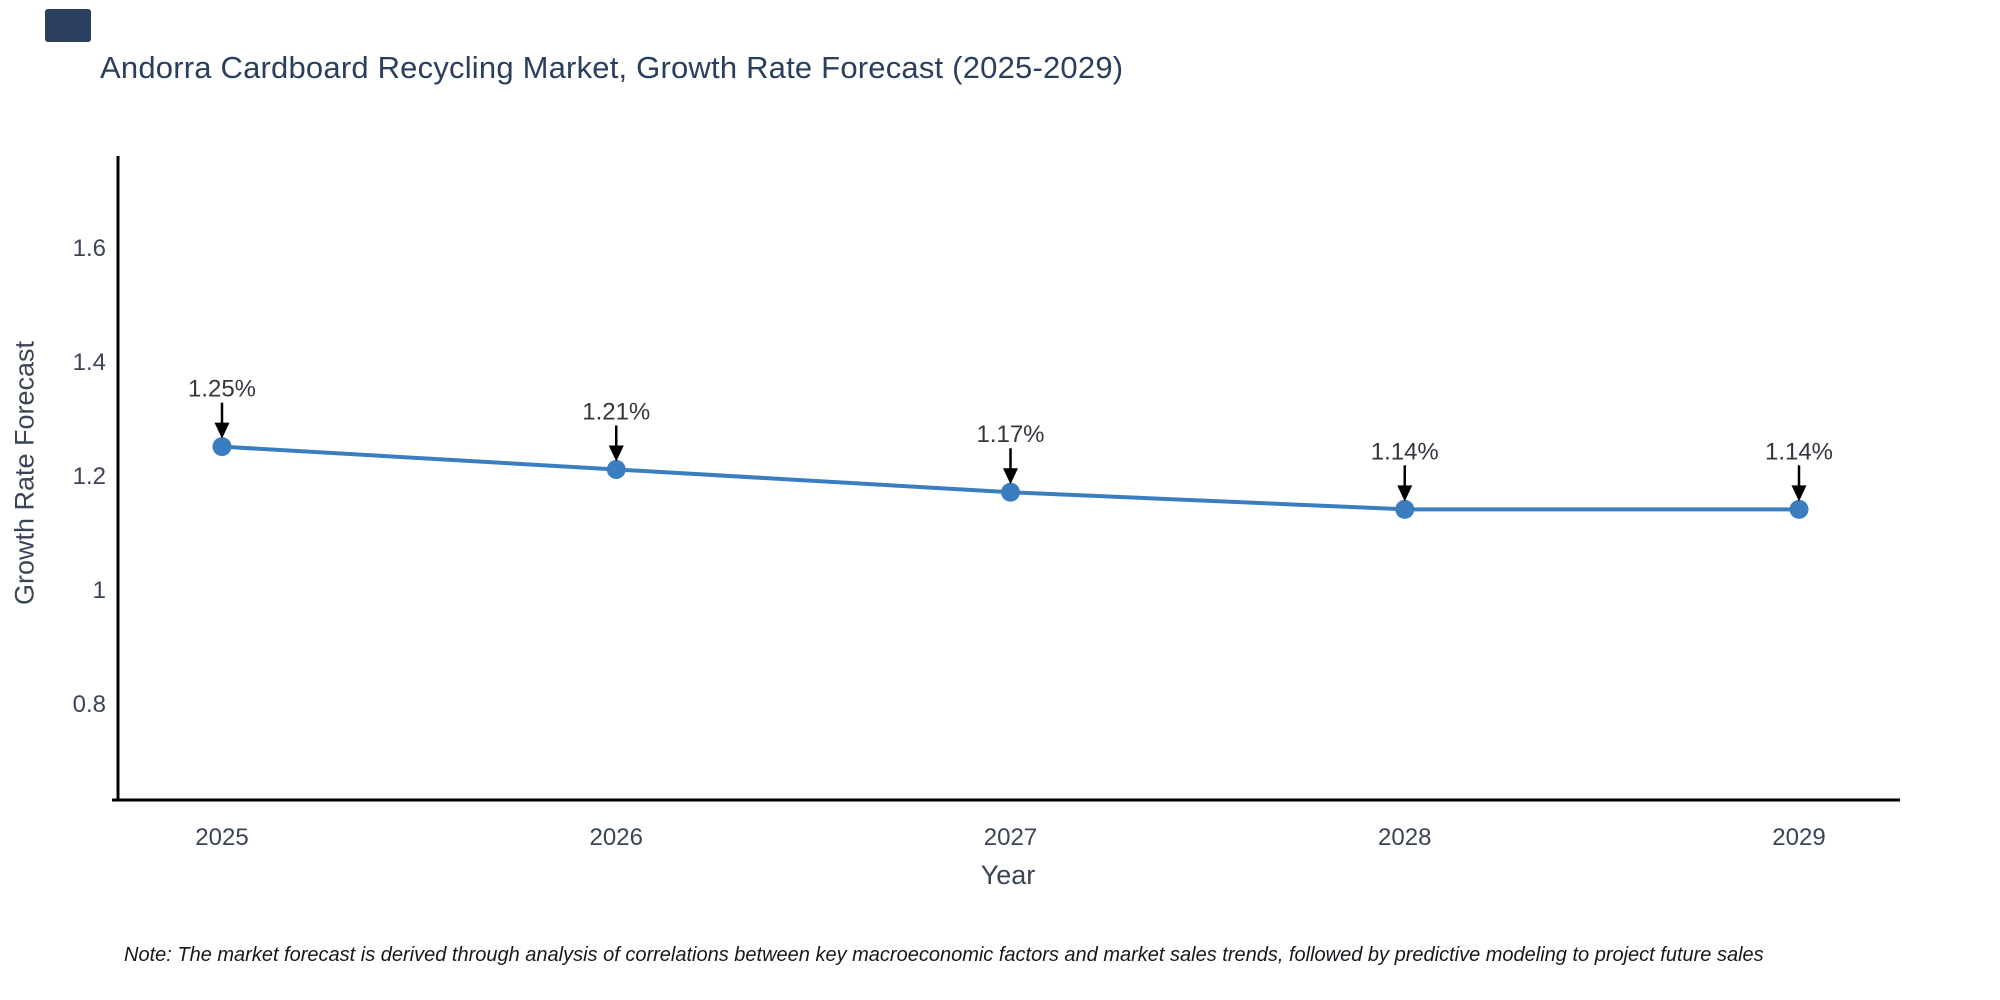 This screenshot has width=2000, height=1000. I want to click on y-tick-label: 1.6, so click(89, 248).